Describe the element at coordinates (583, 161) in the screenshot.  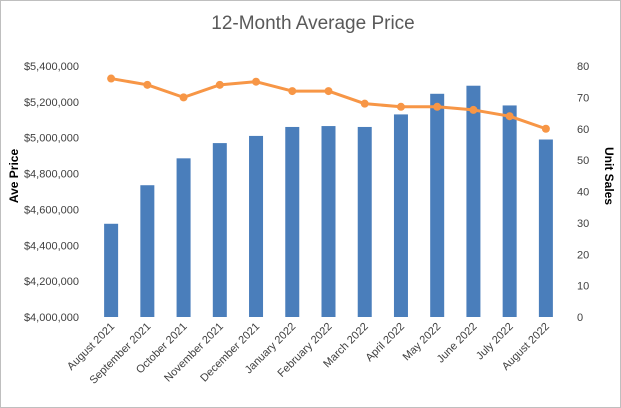
I see `right-tick-label: 50` at that location.